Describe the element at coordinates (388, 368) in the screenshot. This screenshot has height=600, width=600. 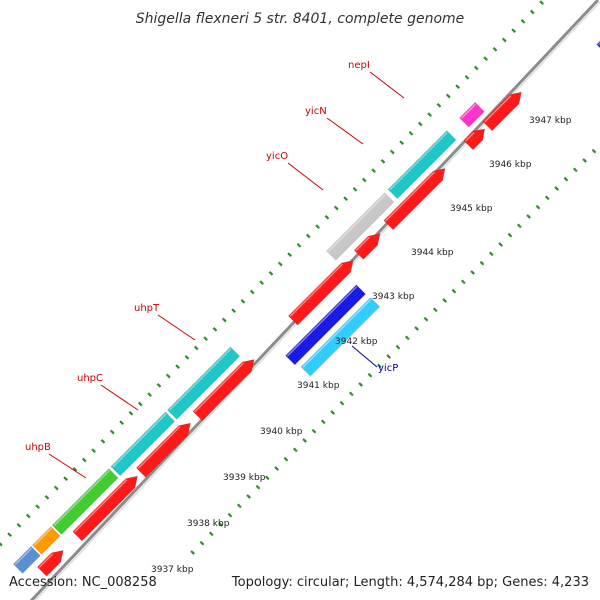
I see `gene-label-yicP: yicP` at that location.